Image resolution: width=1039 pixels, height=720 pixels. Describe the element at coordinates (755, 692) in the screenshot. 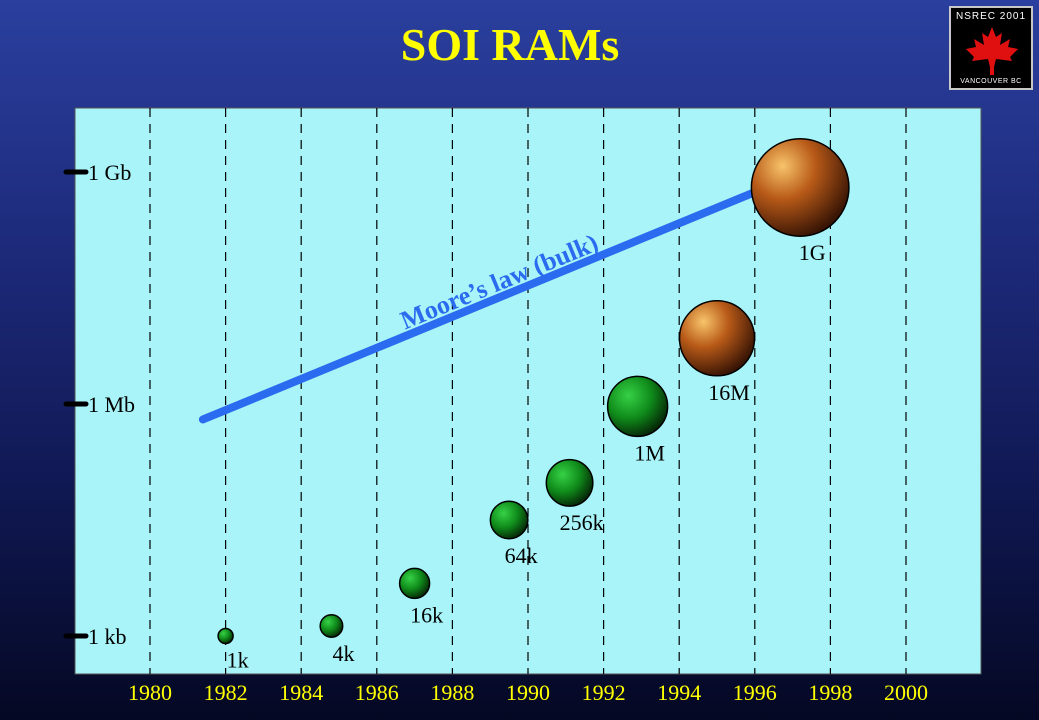

I see `x-tick-label-1996: 1996` at that location.